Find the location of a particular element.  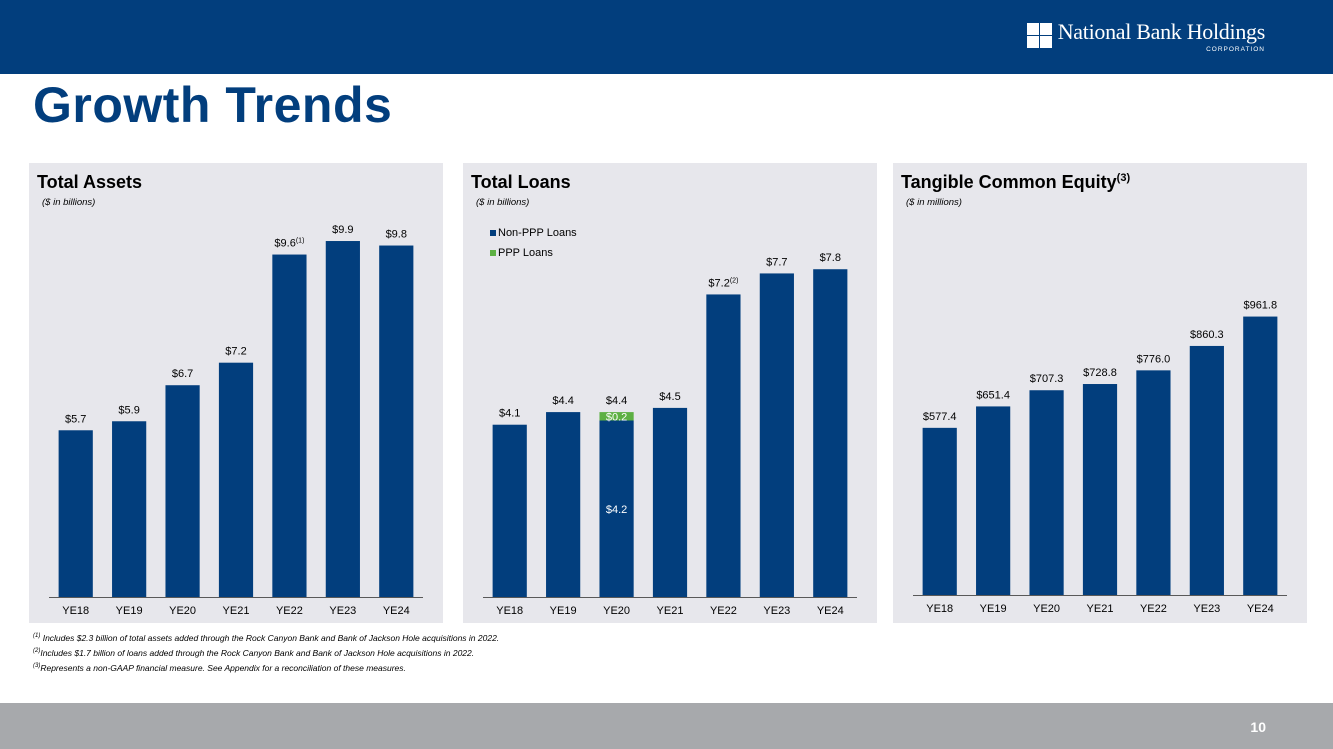

data-label: $9.6(1) is located at coordinates (289, 244).